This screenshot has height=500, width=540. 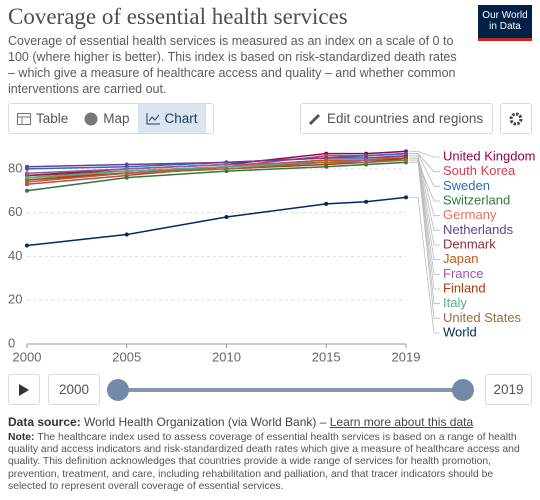 What do you see at coordinates (405, 118) in the screenshot?
I see `button-label: Edit countries and regions` at bounding box center [405, 118].